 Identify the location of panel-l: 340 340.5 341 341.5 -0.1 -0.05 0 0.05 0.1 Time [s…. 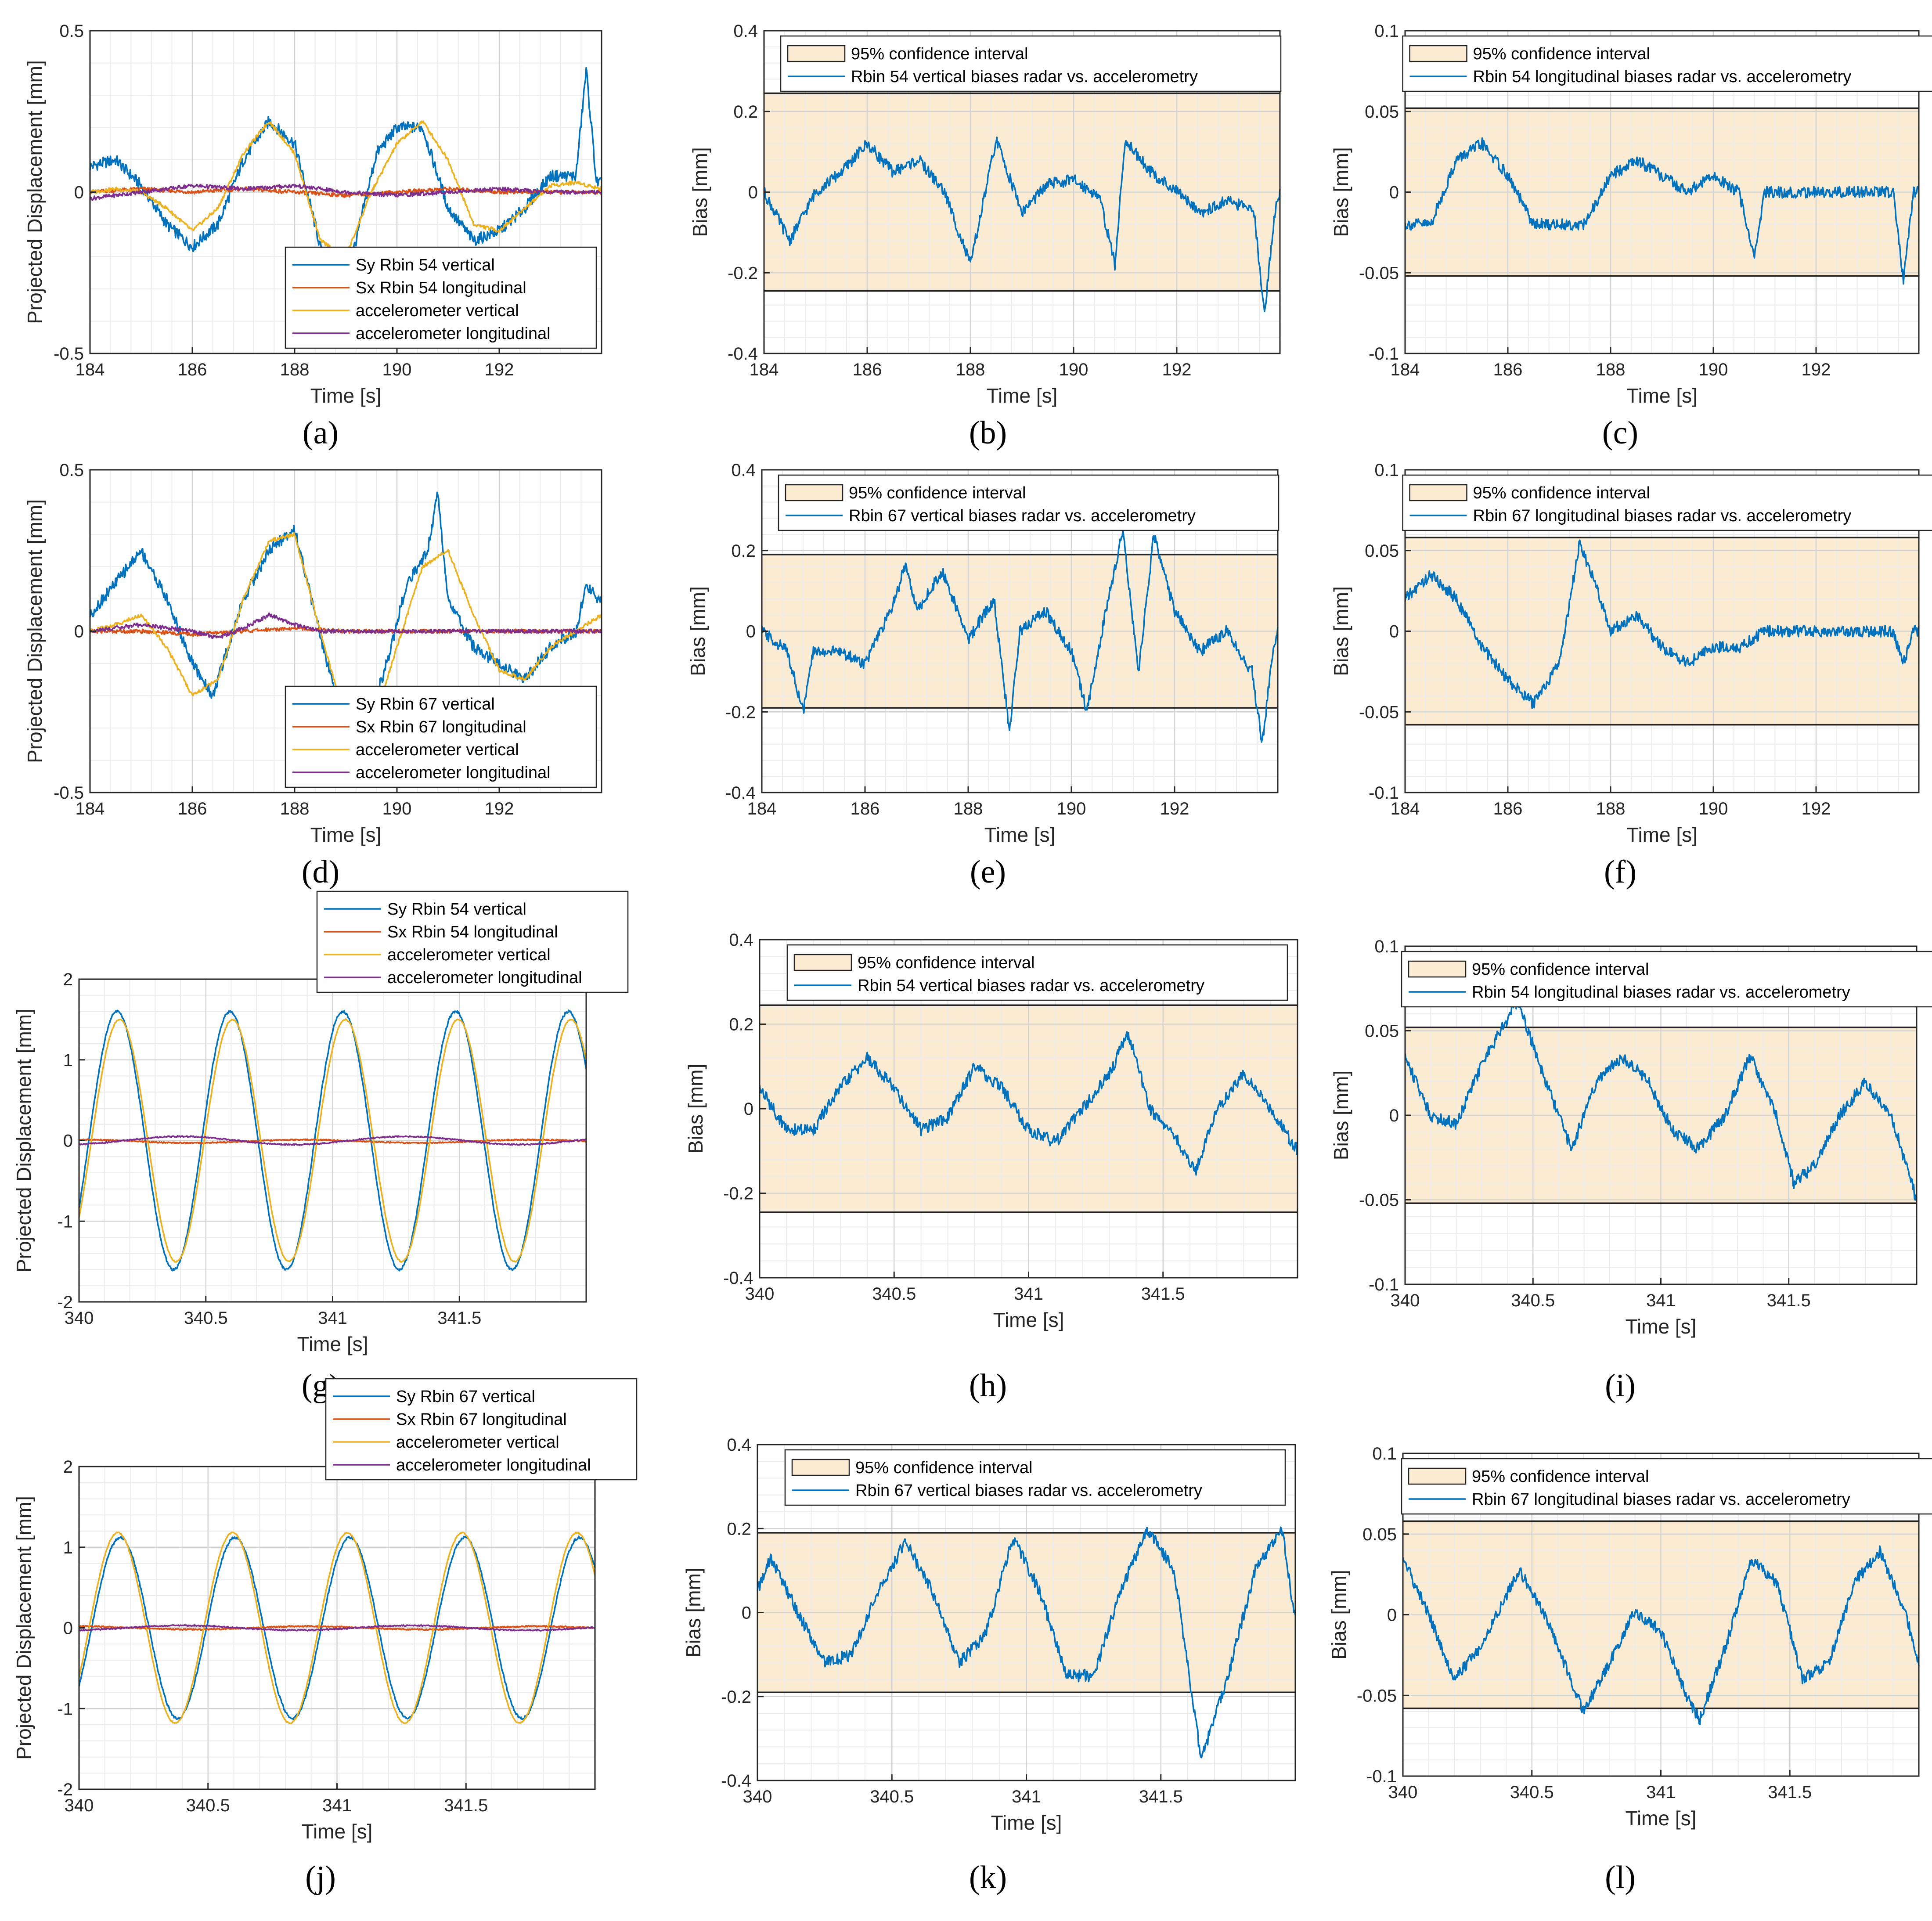
(1630, 1670).